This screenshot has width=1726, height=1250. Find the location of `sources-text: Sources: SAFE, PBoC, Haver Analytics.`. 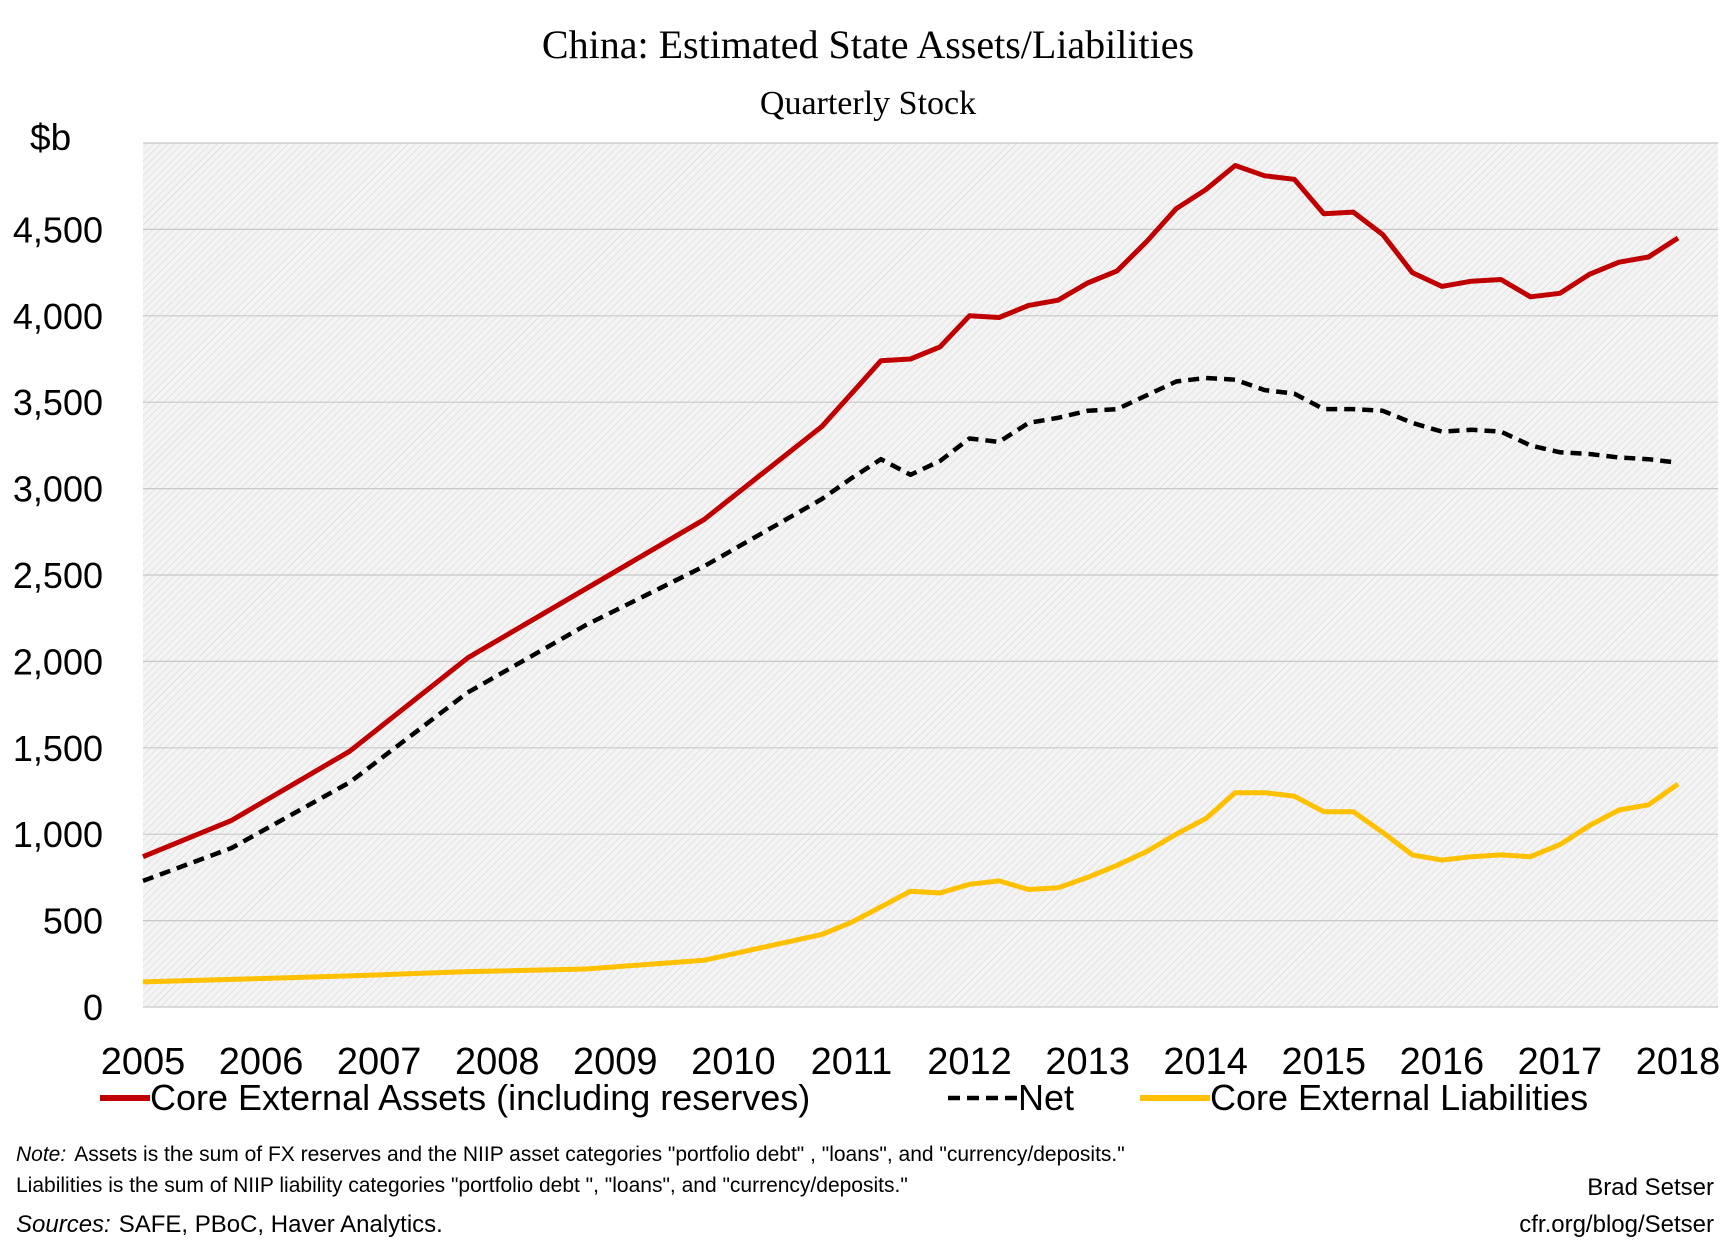

sources-text: Sources: SAFE, PBoC, Haver Analytics. is located at coordinates (229, 1224).